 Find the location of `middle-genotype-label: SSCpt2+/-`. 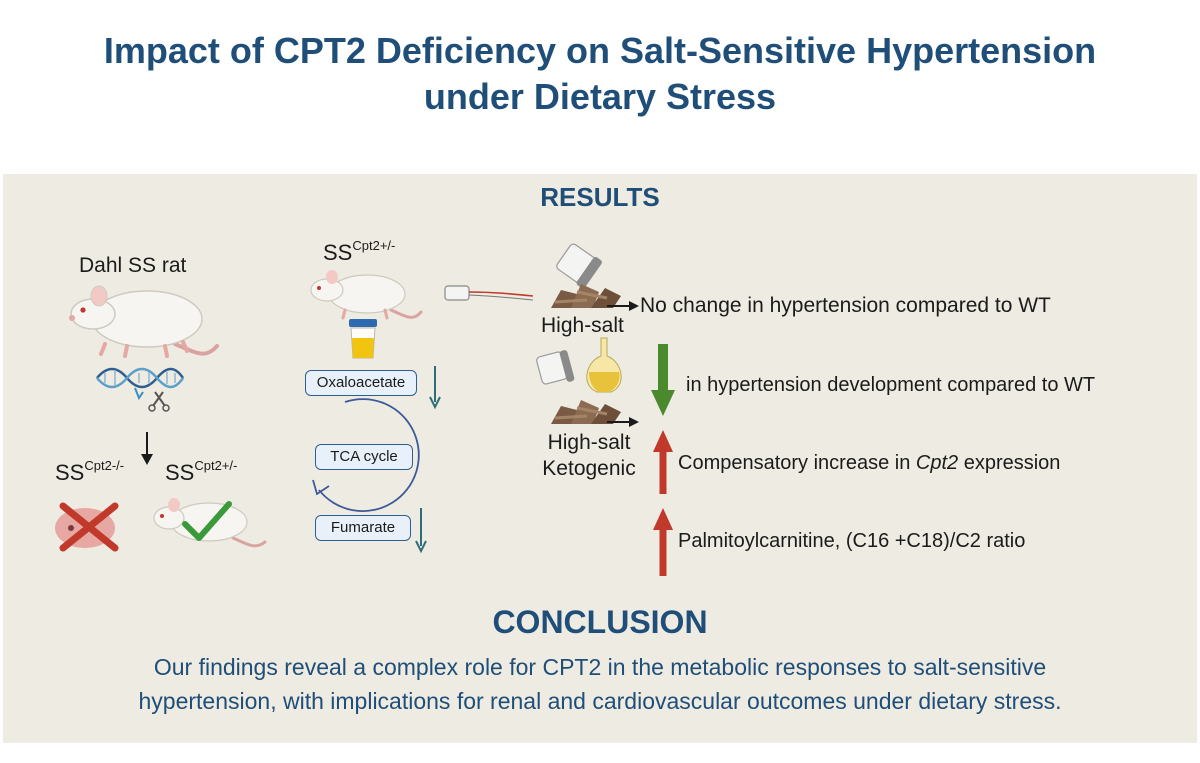

middle-genotype-label: SSCpt2+/- is located at coordinates (359, 251).